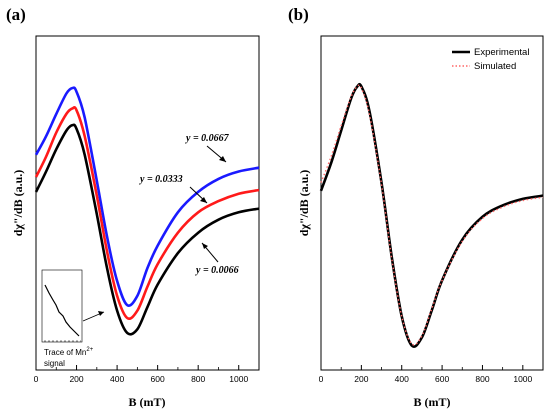  I want to click on panel-b-tag: (b), so click(298, 14).